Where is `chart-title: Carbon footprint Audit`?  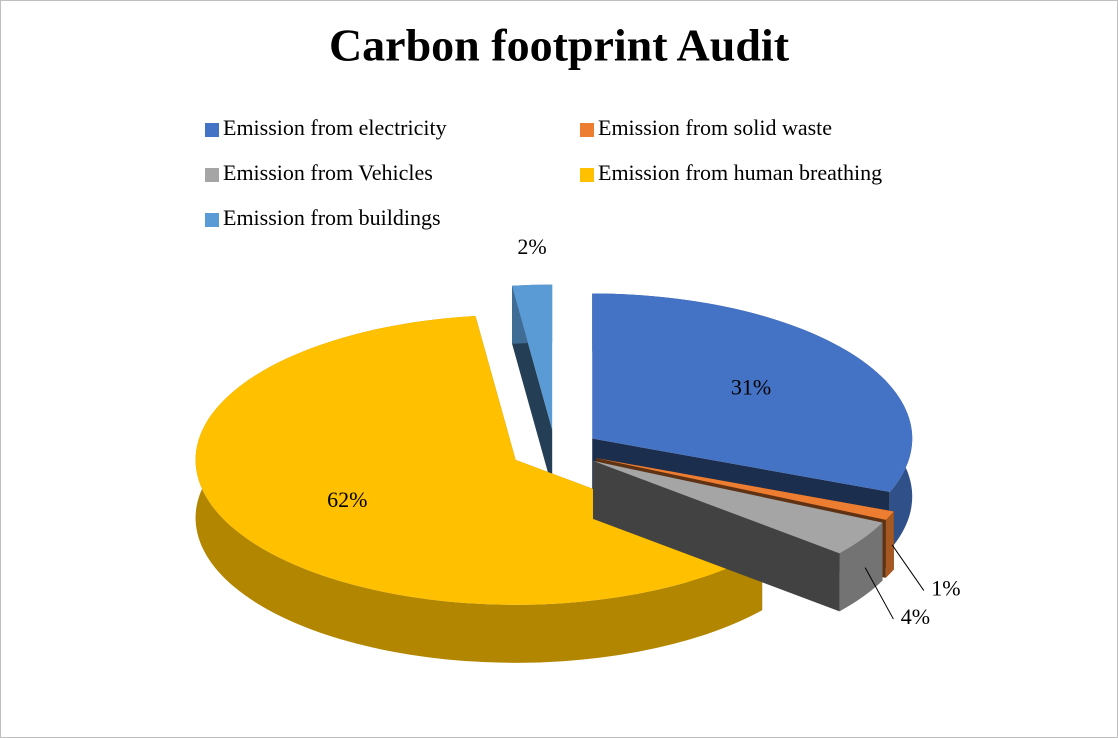 chart-title: Carbon footprint Audit is located at coordinates (559, 45).